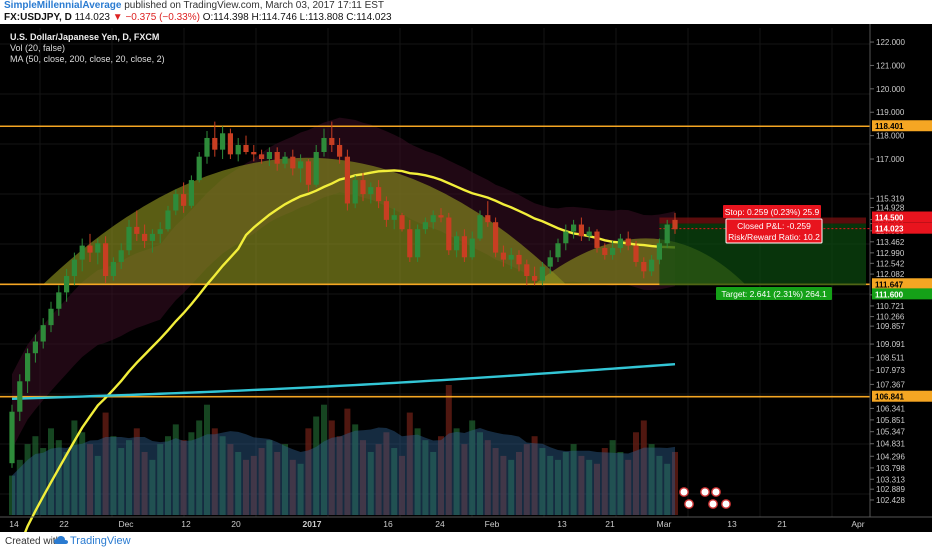  I want to click on price-tick-label: 118.000, so click(890, 136).